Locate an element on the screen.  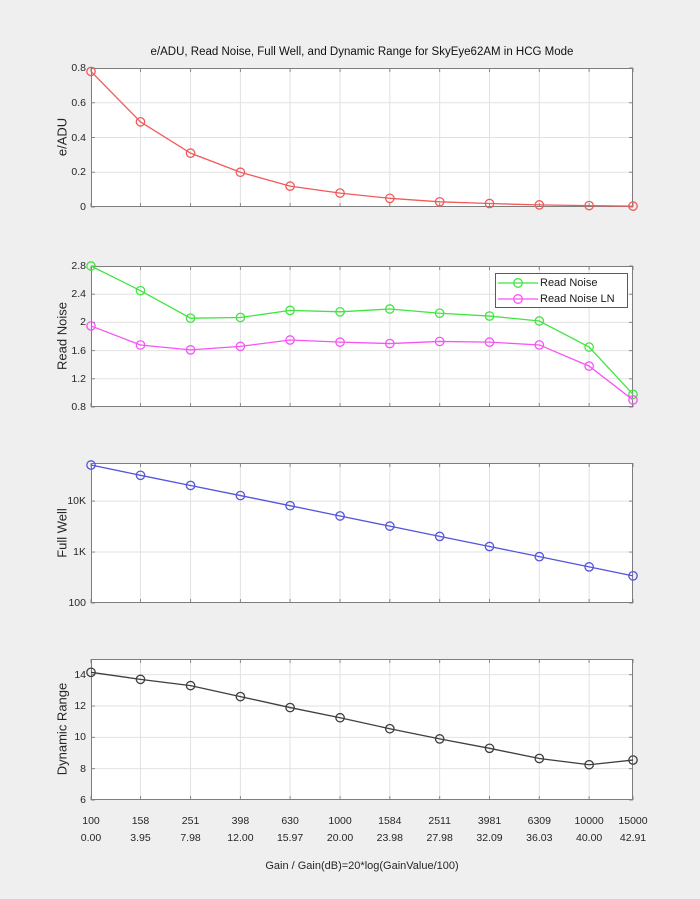
y-tick-label: 0.6 is located at coordinates (78, 102).